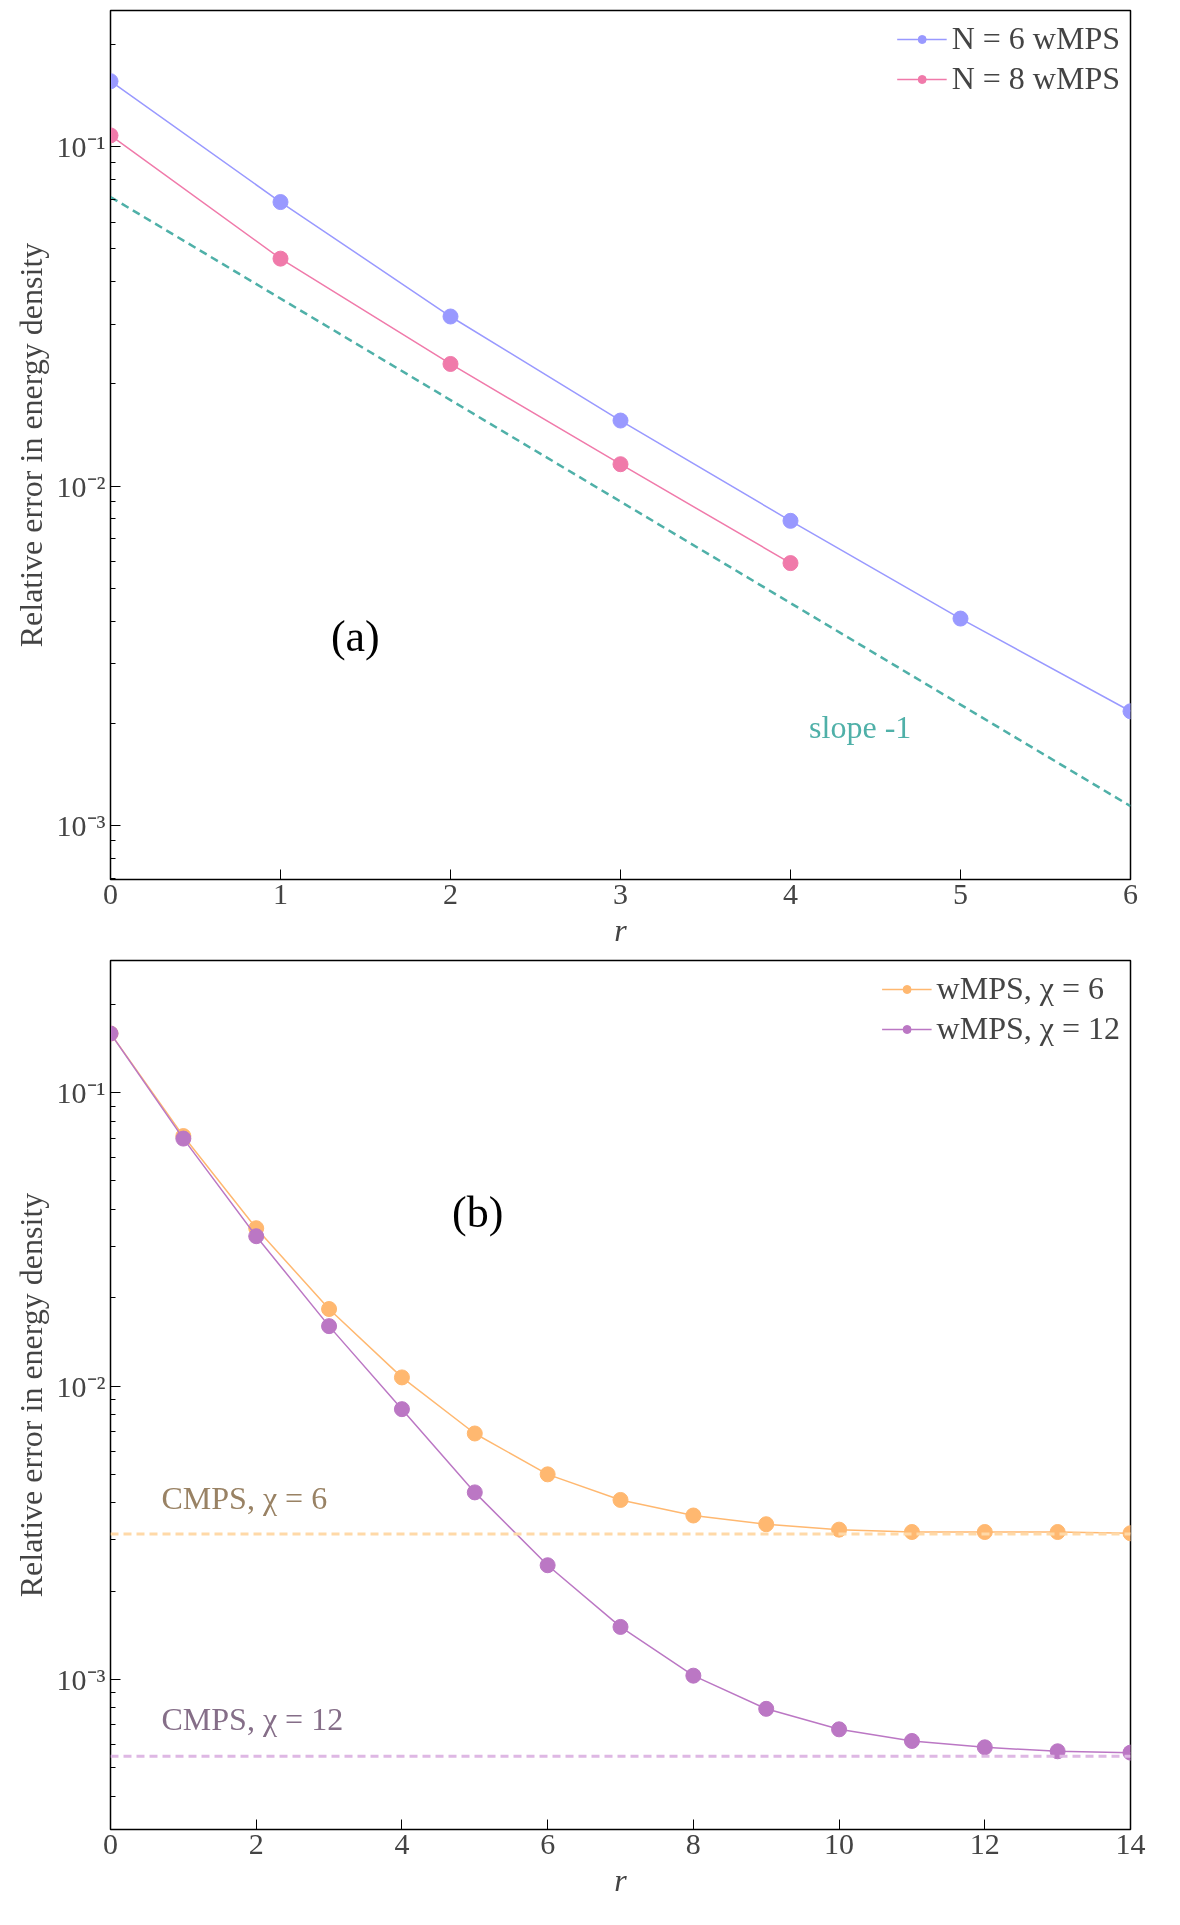 This screenshot has width=1180, height=1925. Describe the element at coordinates (839, 1843) in the screenshot. I see `x-tick-label: 10` at that location.